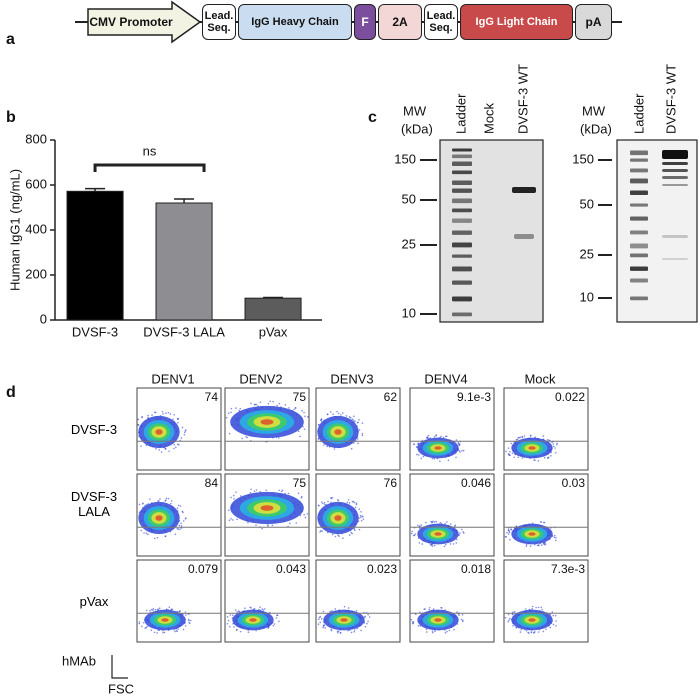 The width and height of the screenshot is (700, 698). I want to click on gate-frequency: 0.046, so click(476, 483).